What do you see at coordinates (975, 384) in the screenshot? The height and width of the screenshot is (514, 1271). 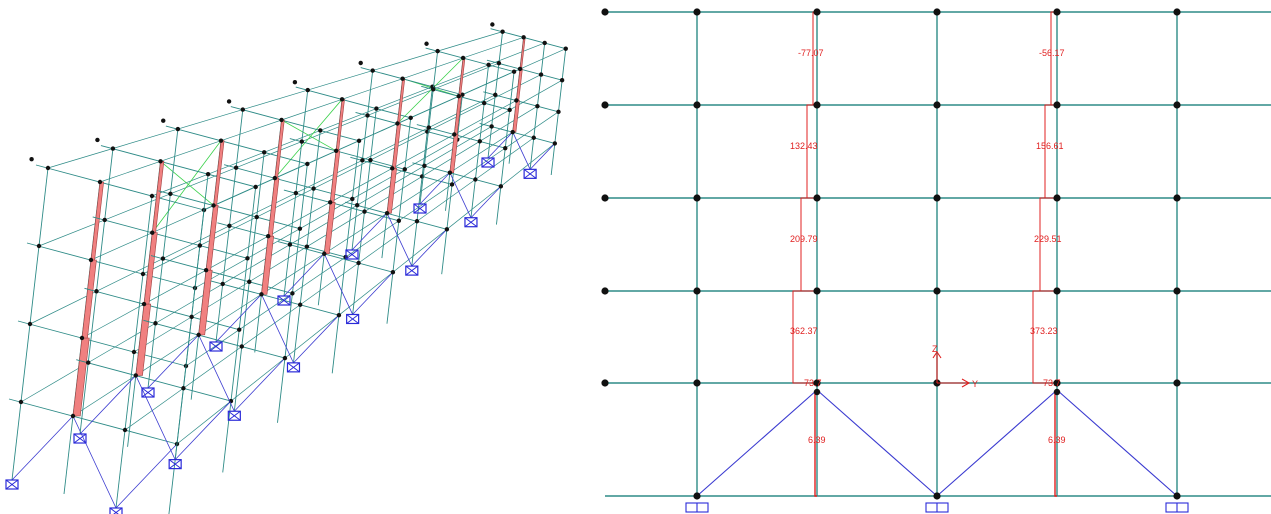 I see `y-axis-label: Y` at bounding box center [975, 384].